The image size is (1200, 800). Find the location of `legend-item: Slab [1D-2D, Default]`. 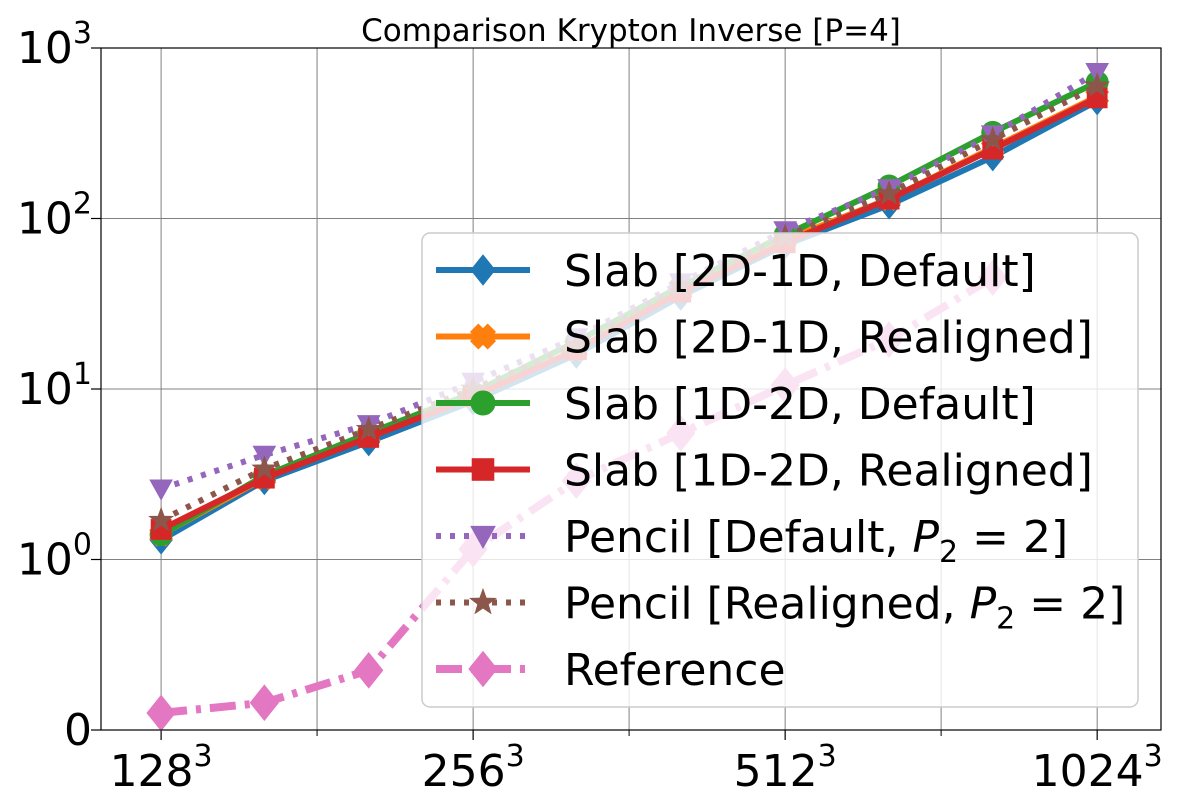

legend-item: Slab [1D-2D, Default] is located at coordinates (736, 404).